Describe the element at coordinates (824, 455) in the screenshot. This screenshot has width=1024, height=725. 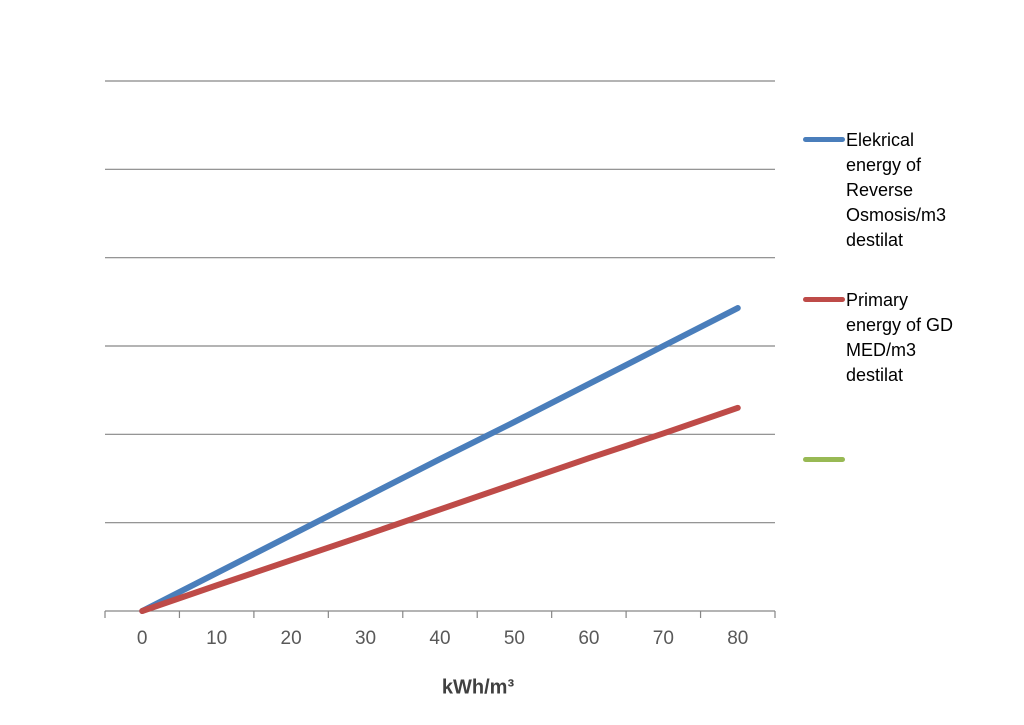
I see `legend-entry` at that location.